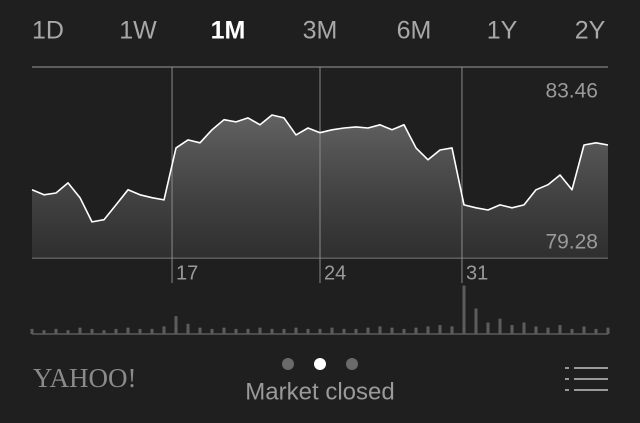 This screenshot has width=640, height=423. Describe the element at coordinates (571, 241) in the screenshot. I see `y-tick-label: 79.28` at that location.